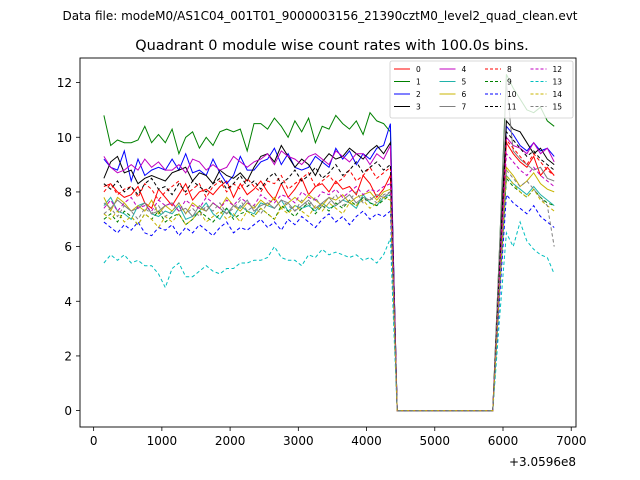 Image resolution: width=640 pixels, height=480 pixels. Describe the element at coordinates (481, 89) in the screenshot. I see `legend-box` at that location.